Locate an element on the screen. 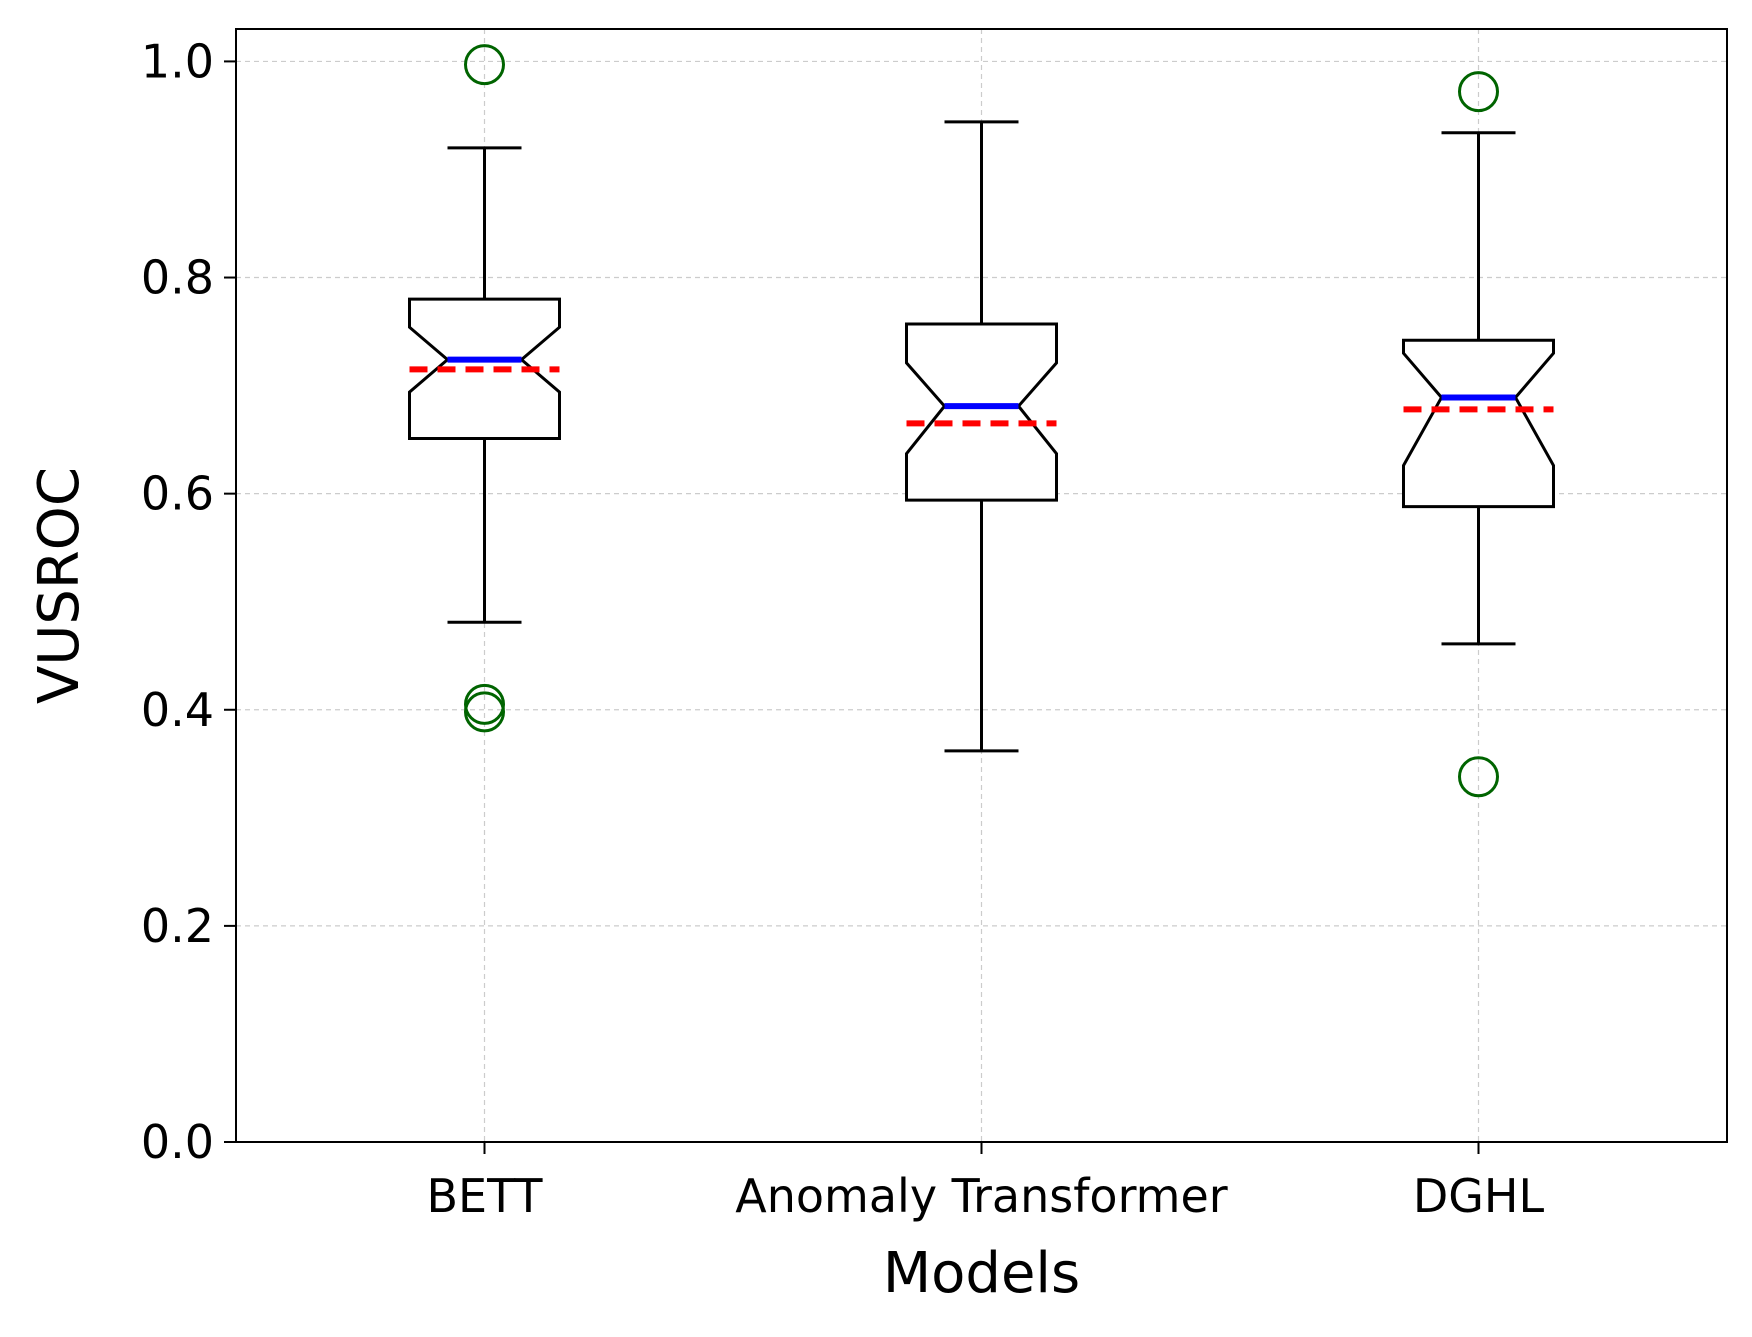 This screenshot has width=1752, height=1337. y-axis-label: VUSROC is located at coordinates (59, 585).